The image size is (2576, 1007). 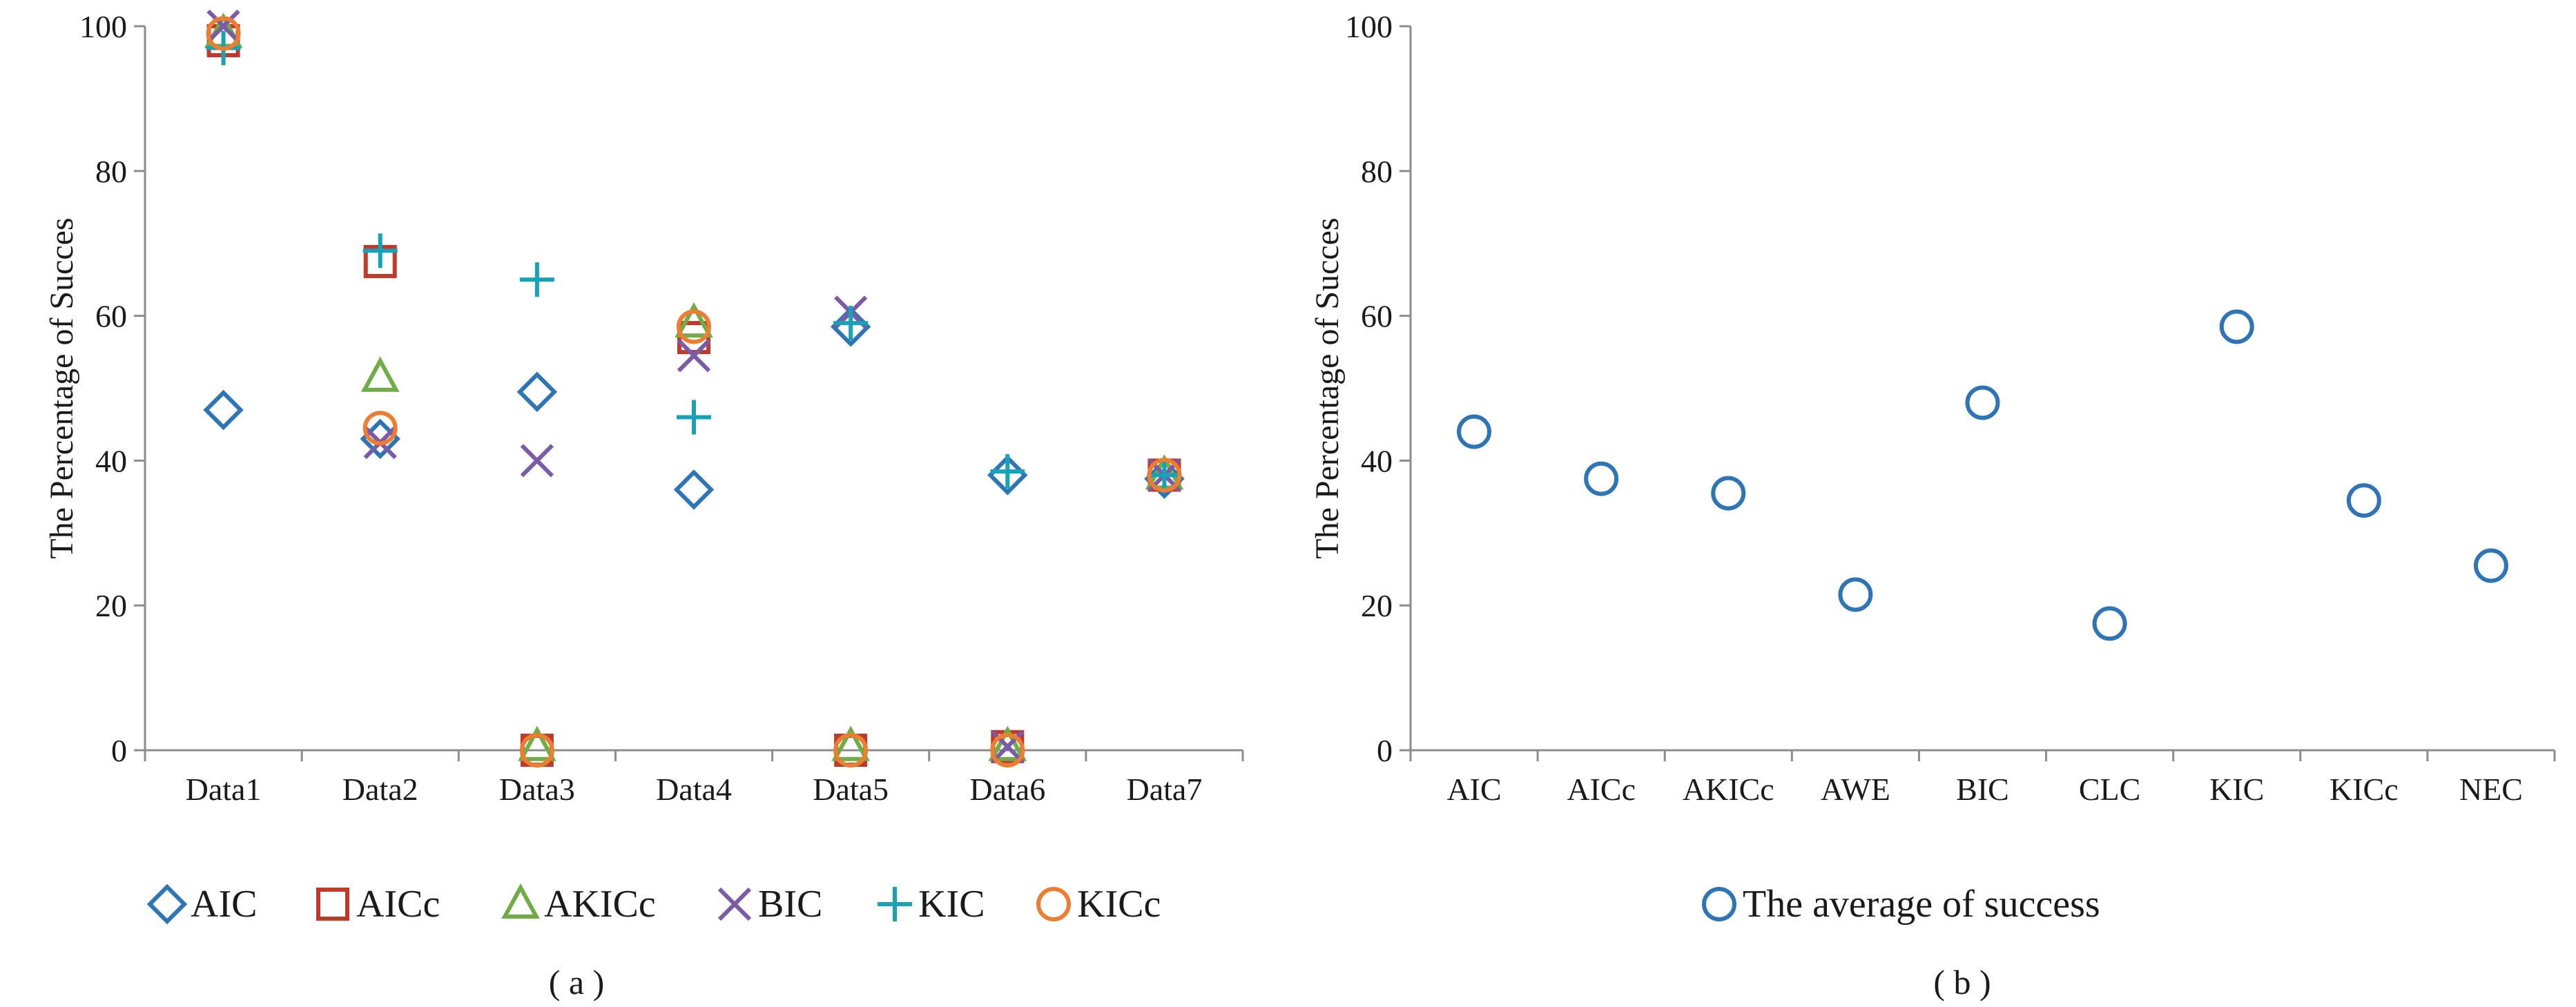 What do you see at coordinates (1962, 982) in the screenshot?
I see `panel-caption: ( b )` at bounding box center [1962, 982].